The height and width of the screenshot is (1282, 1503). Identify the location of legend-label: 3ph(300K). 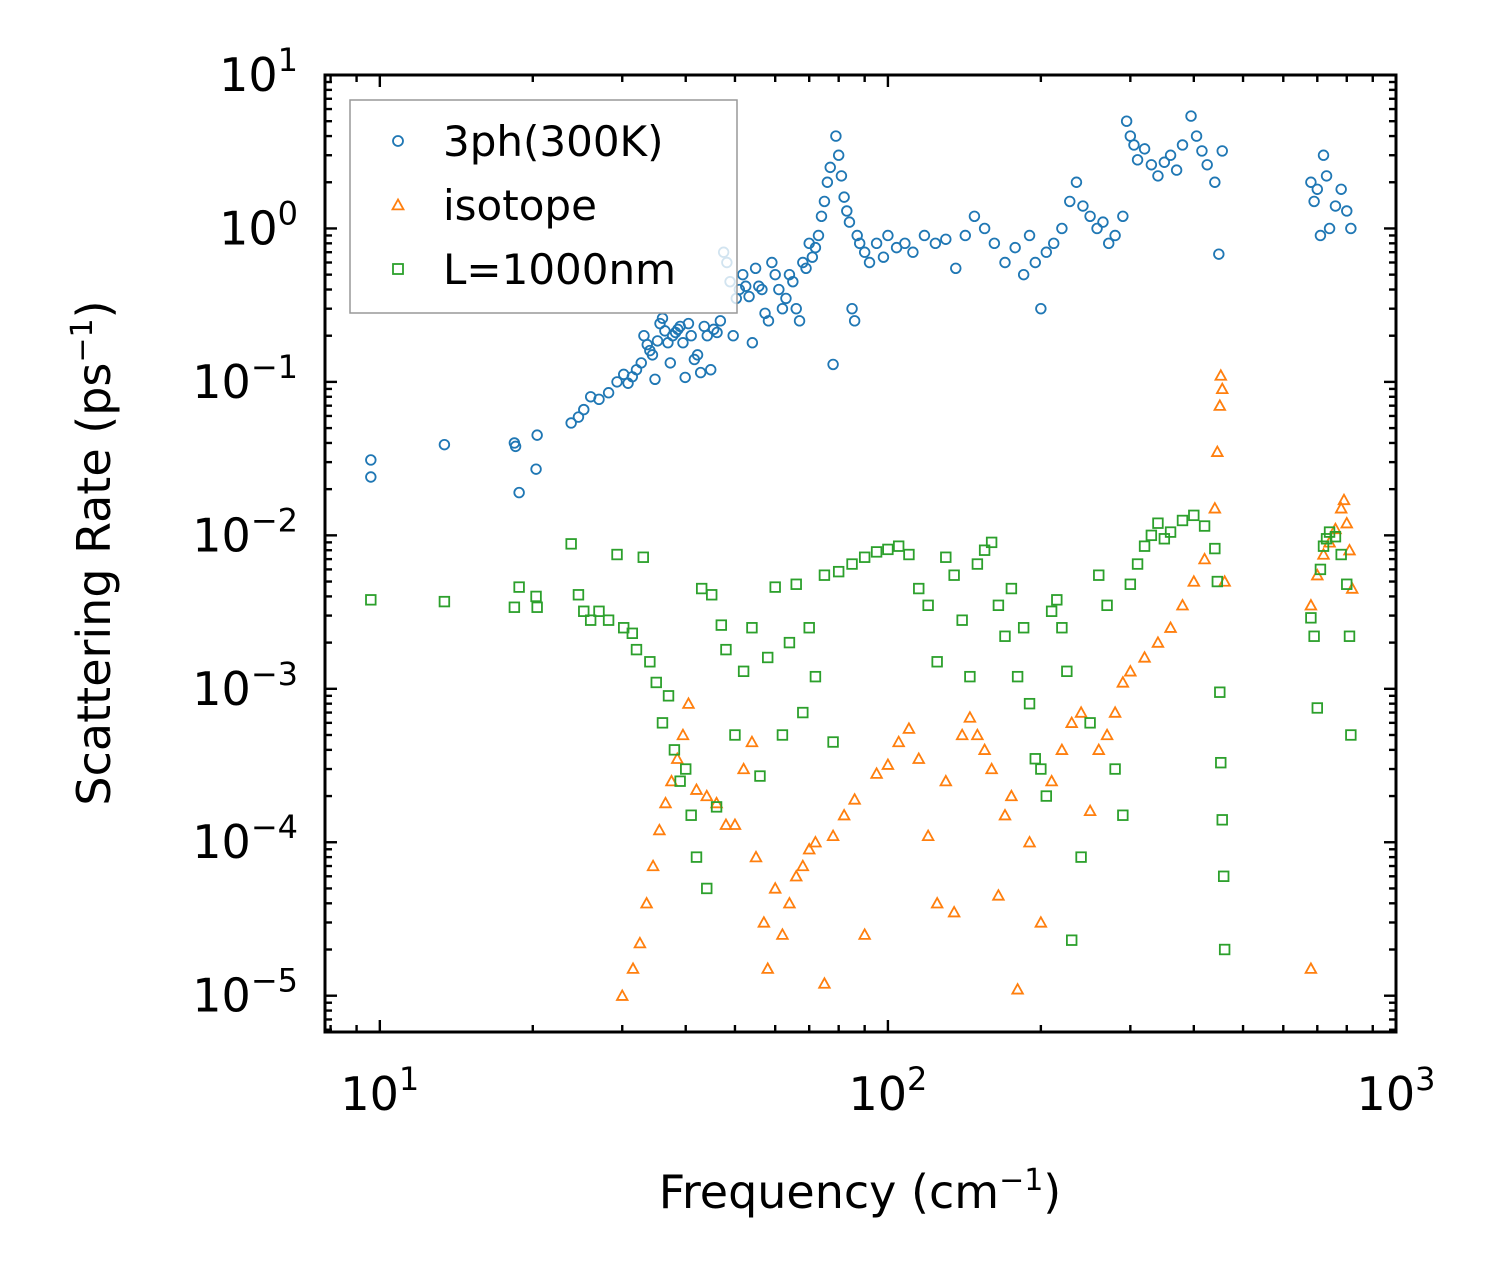
(553, 141).